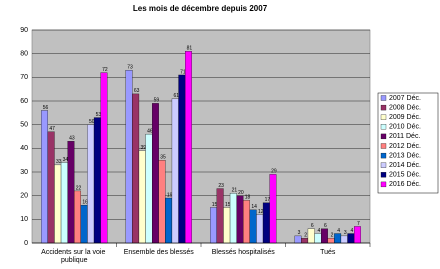 Image resolution: width=440 pixels, height=269 pixels. What do you see at coordinates (74, 260) in the screenshot?
I see `x-tick-label-line: publique` at bounding box center [74, 260].